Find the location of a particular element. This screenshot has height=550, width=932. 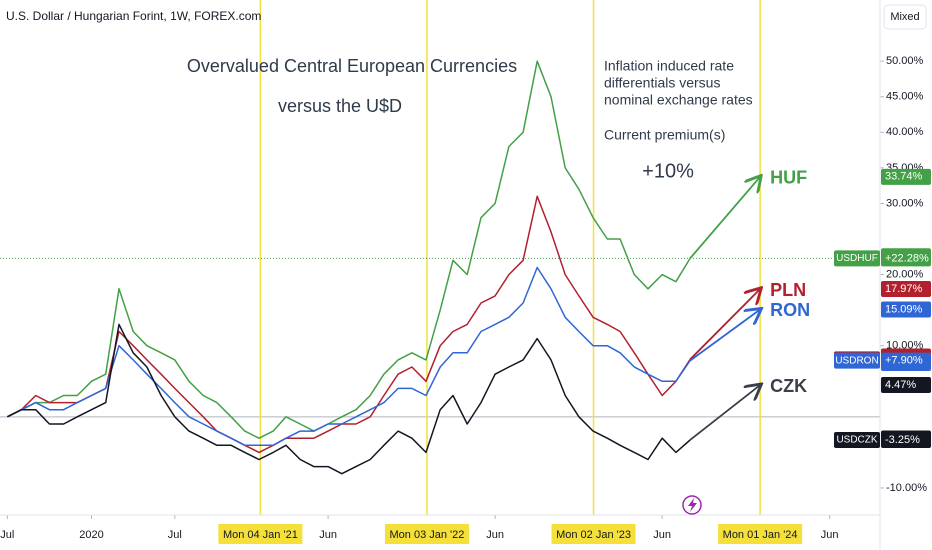

premium-value: +10% is located at coordinates (668, 171).